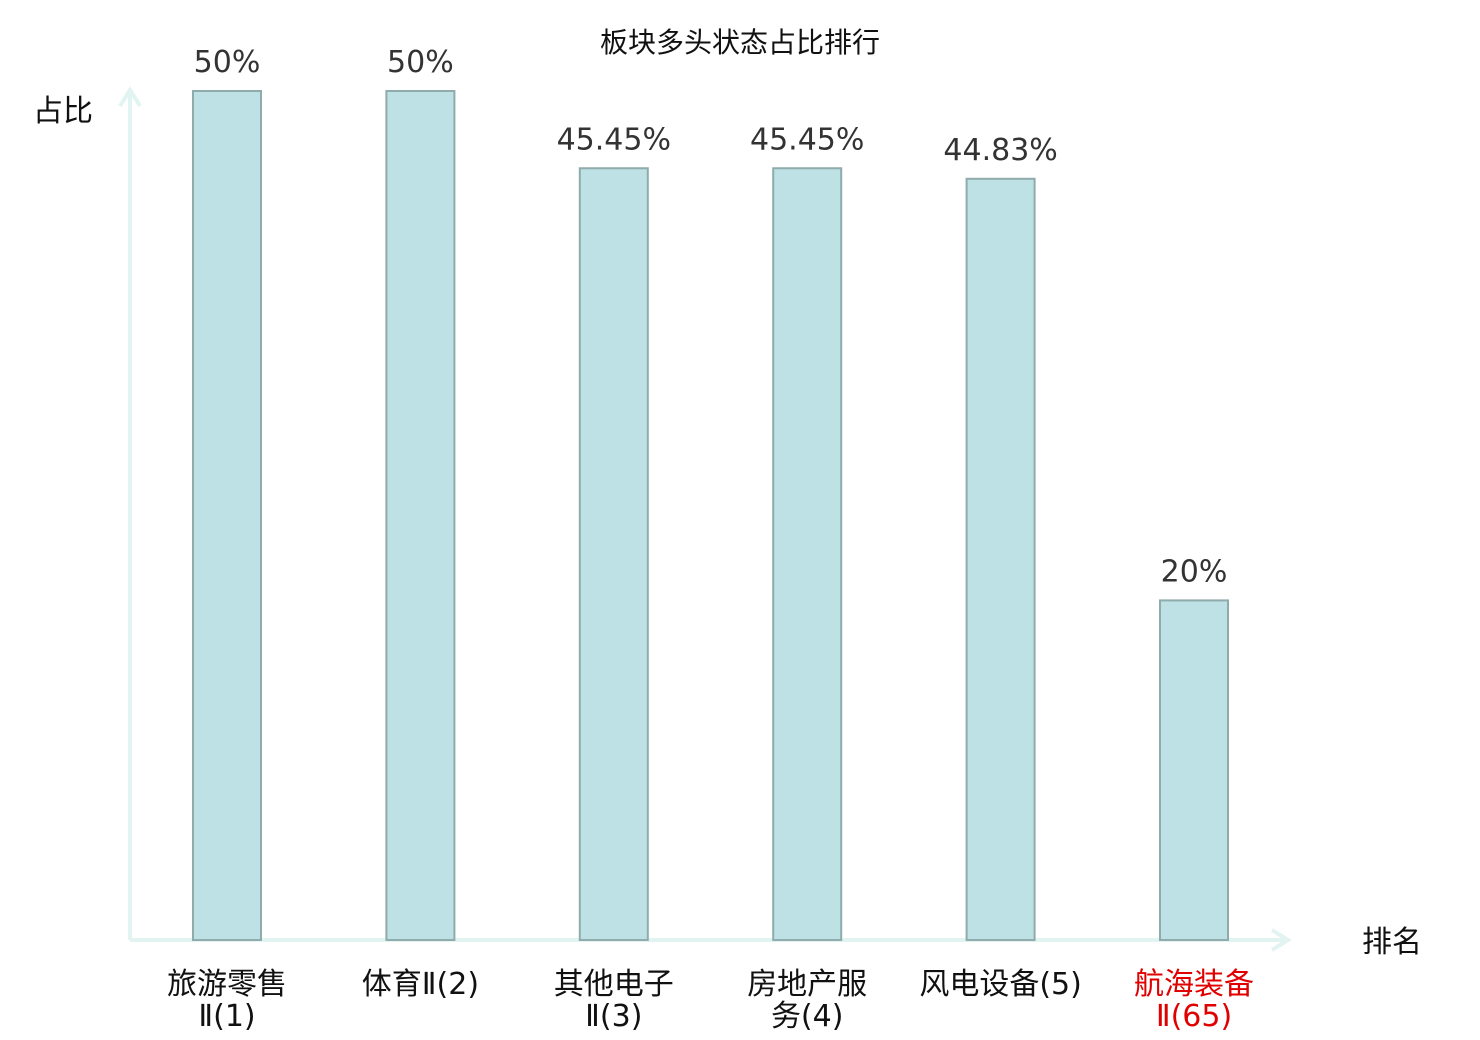  What do you see at coordinates (1194, 984) in the screenshot?
I see `category-label-line: 航海装备` at bounding box center [1194, 984].